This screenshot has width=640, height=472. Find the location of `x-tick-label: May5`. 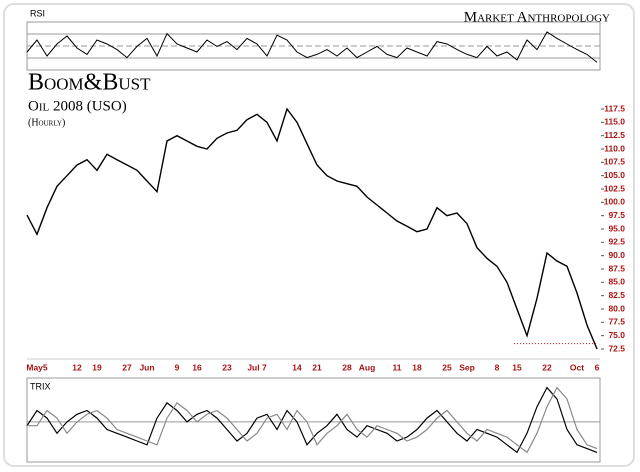

x-tick-label: May5 is located at coordinates (37, 367).